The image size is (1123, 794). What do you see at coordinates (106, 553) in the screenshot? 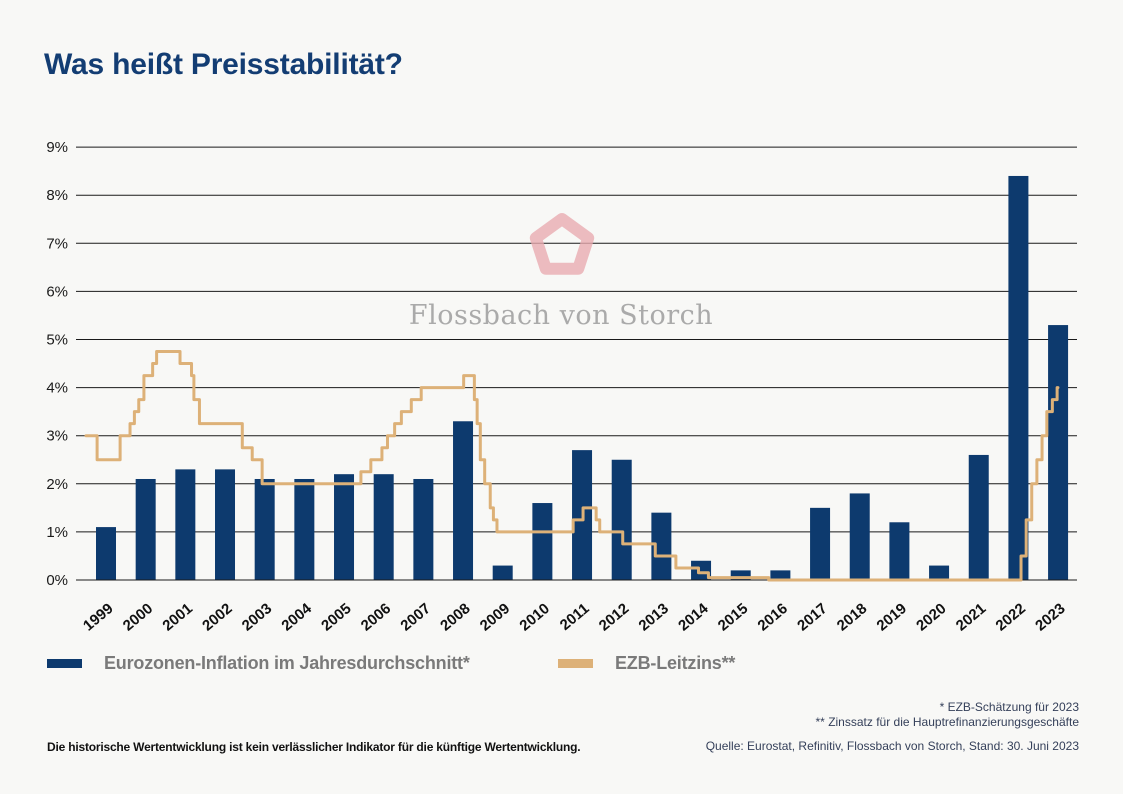
I see `inflation-bar-1999` at bounding box center [106, 553].